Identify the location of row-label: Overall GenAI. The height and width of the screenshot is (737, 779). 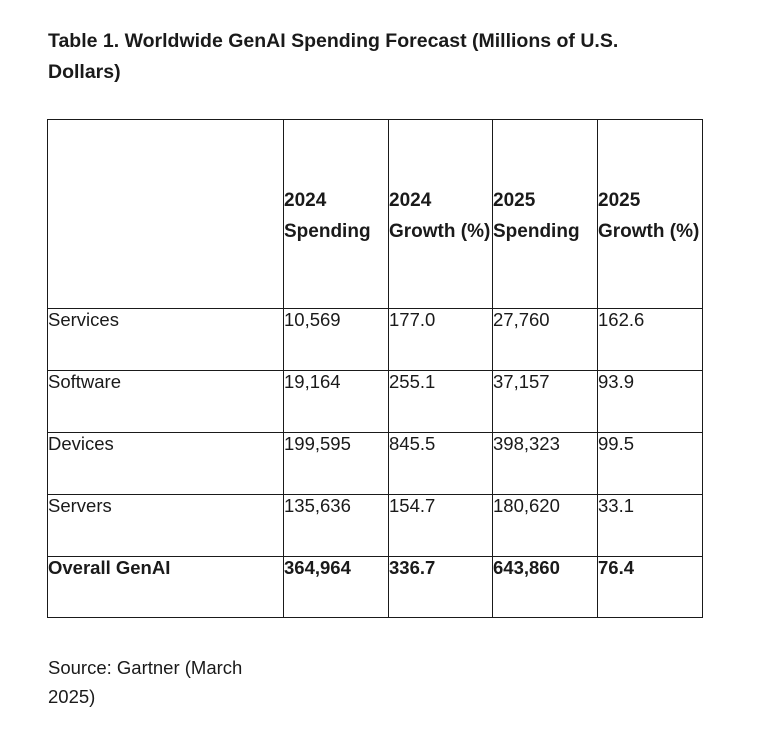
(165, 587).